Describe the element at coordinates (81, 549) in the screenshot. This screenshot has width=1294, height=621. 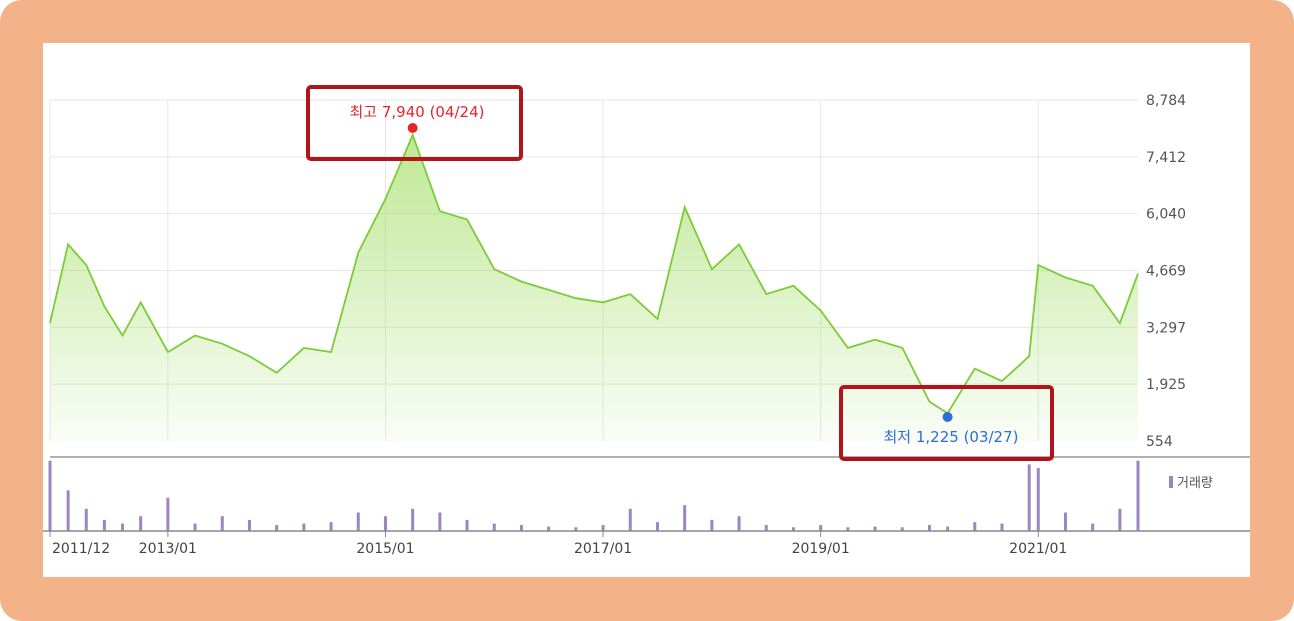
I see `x-tick-label: 2011/12` at that location.